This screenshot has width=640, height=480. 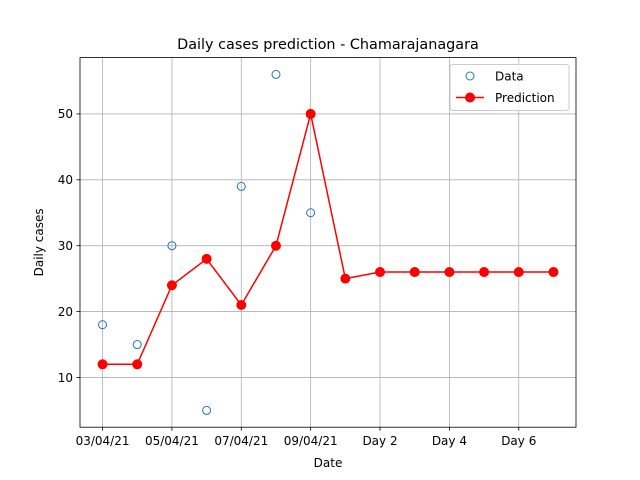 I want to click on legend-label: Prediction, so click(x=525, y=98).